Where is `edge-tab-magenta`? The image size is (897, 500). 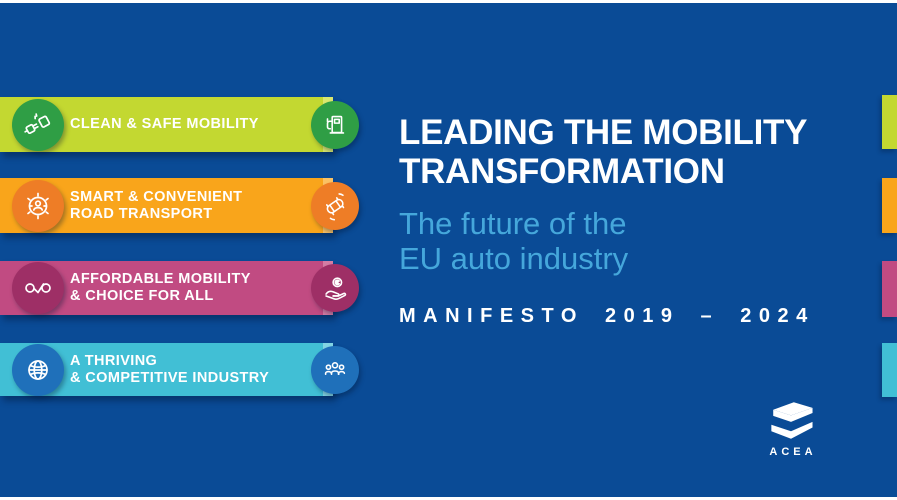
edge-tab-magenta is located at coordinates (889, 289).